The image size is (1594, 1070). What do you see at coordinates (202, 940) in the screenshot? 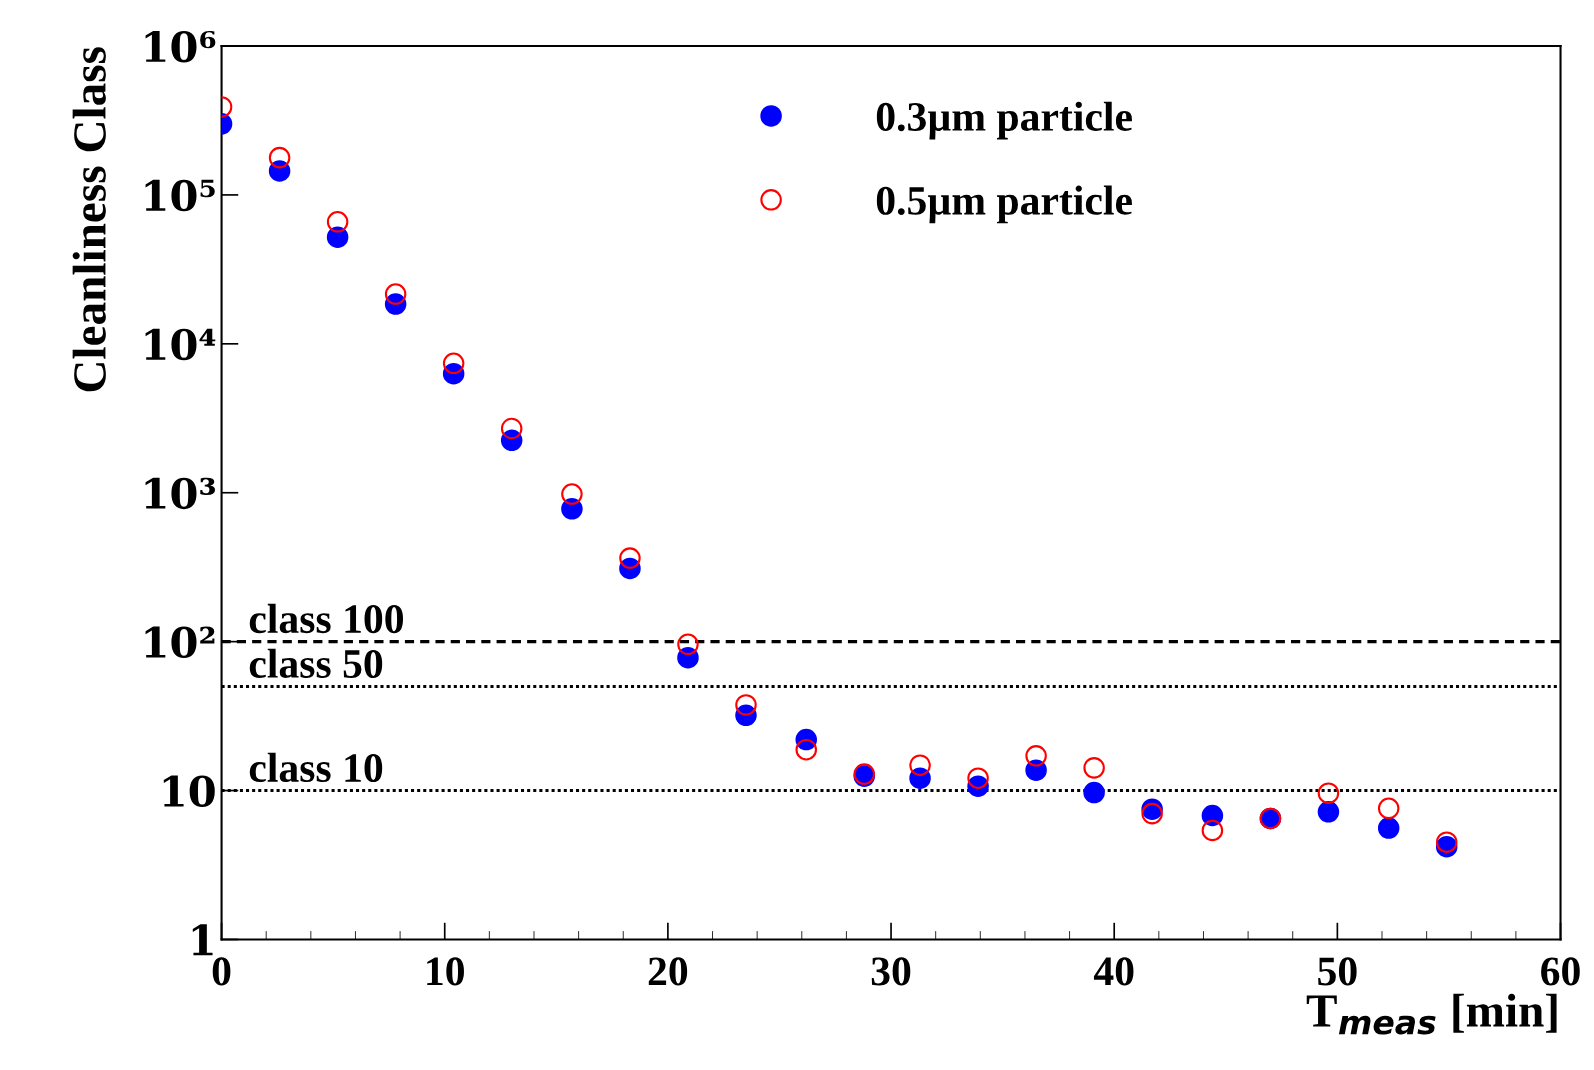
I see `y-tick-label: 1` at bounding box center [202, 940].